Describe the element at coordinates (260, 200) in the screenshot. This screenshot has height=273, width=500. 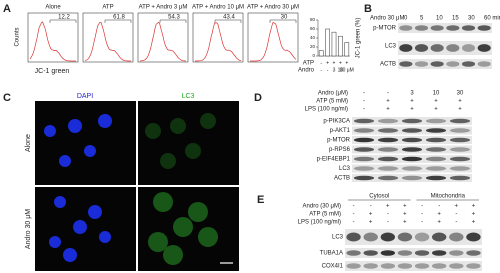
I see `panel-label: E` at that location.